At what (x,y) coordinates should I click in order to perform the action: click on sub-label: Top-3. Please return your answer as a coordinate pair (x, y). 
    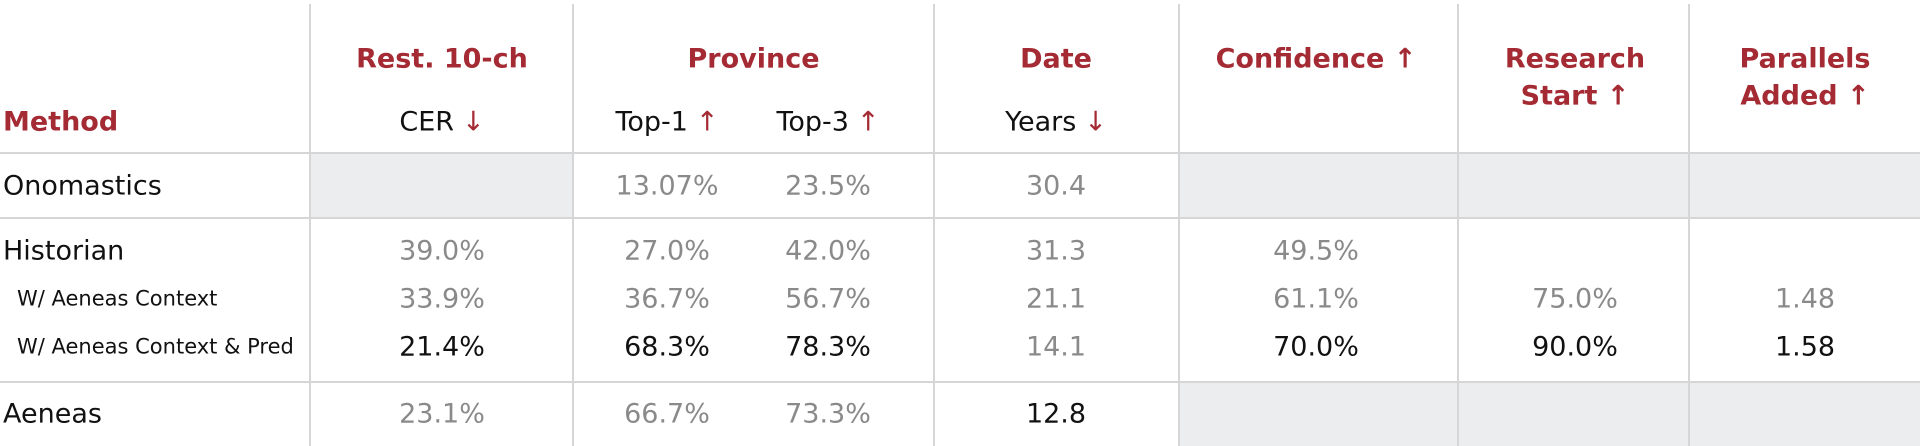
    Looking at the image, I should click on (812, 122).